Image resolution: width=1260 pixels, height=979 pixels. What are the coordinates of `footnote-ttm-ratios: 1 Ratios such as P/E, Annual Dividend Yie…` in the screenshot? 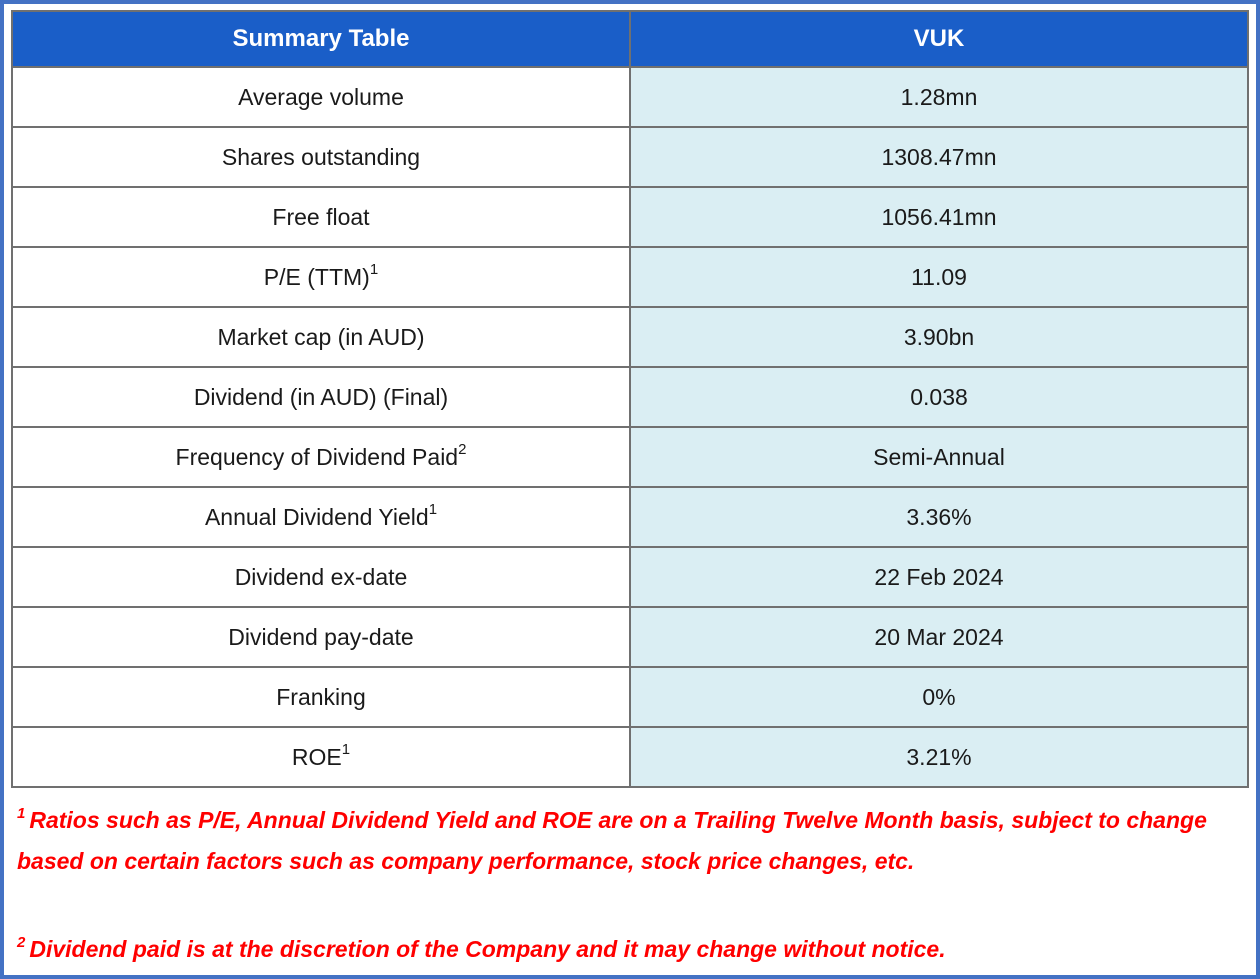 It's located at (630, 841).